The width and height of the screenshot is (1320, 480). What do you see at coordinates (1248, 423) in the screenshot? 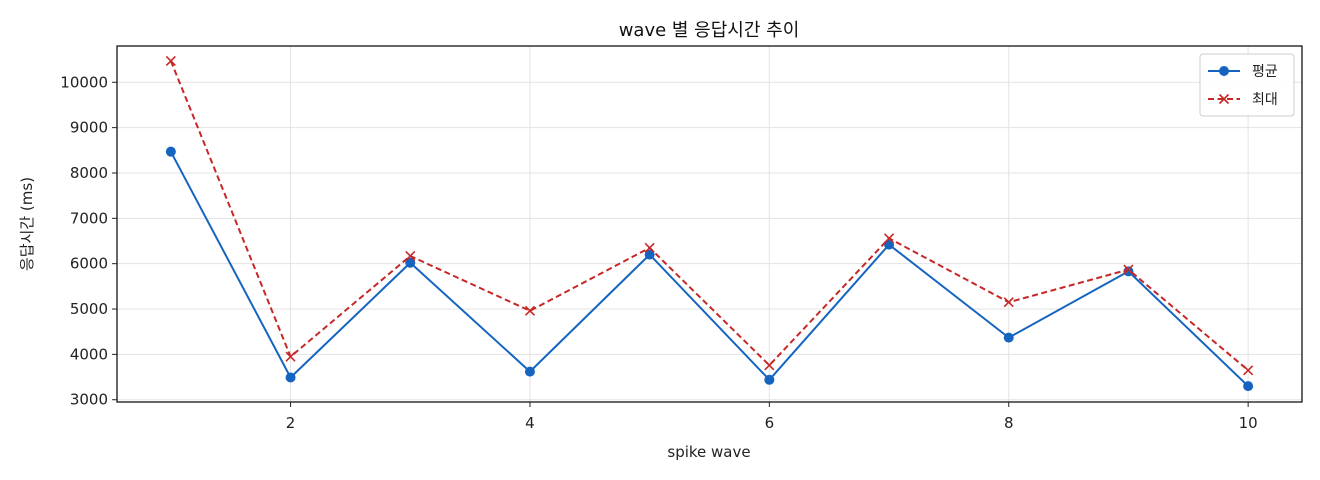
I see `x-tick-label: 10` at bounding box center [1248, 423].